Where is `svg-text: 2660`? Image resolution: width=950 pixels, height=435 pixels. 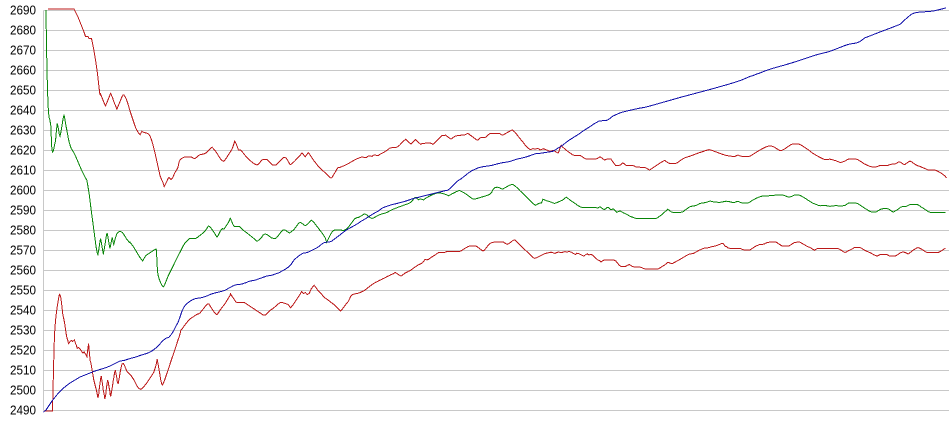 svg-text: 2660 is located at coordinates (23, 70).